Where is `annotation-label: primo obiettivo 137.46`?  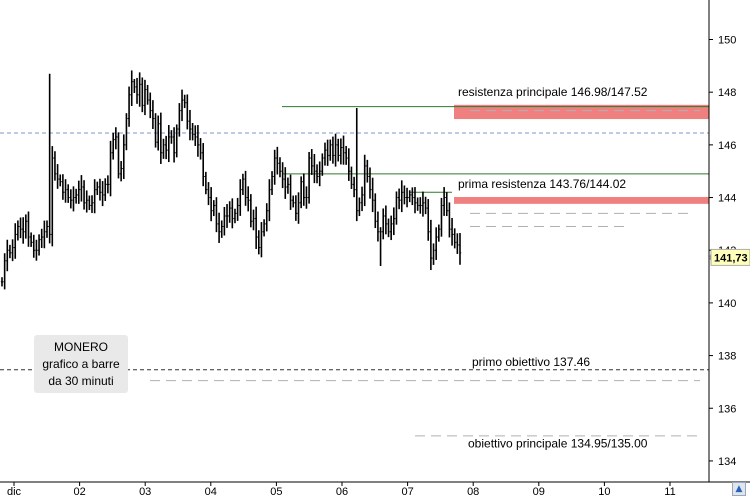
annotation-label: primo obiettivo 137.46 is located at coordinates (531, 362).